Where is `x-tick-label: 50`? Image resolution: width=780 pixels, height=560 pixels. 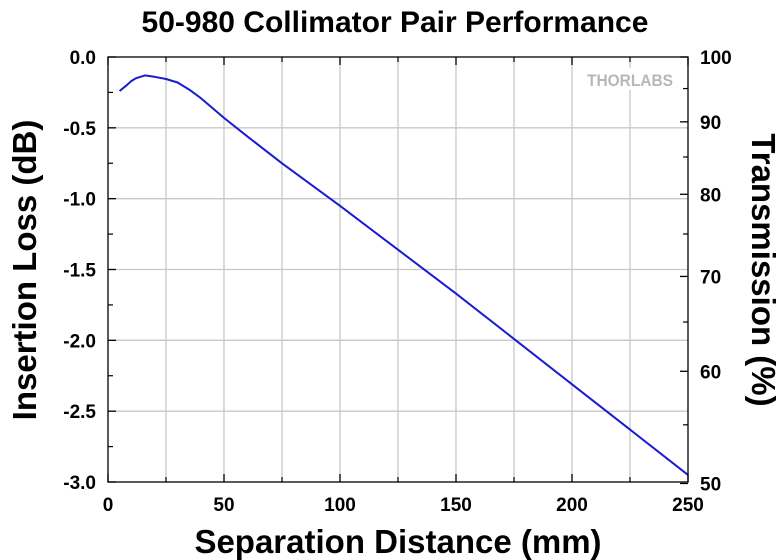 x-tick-label: 50 is located at coordinates (223, 505).